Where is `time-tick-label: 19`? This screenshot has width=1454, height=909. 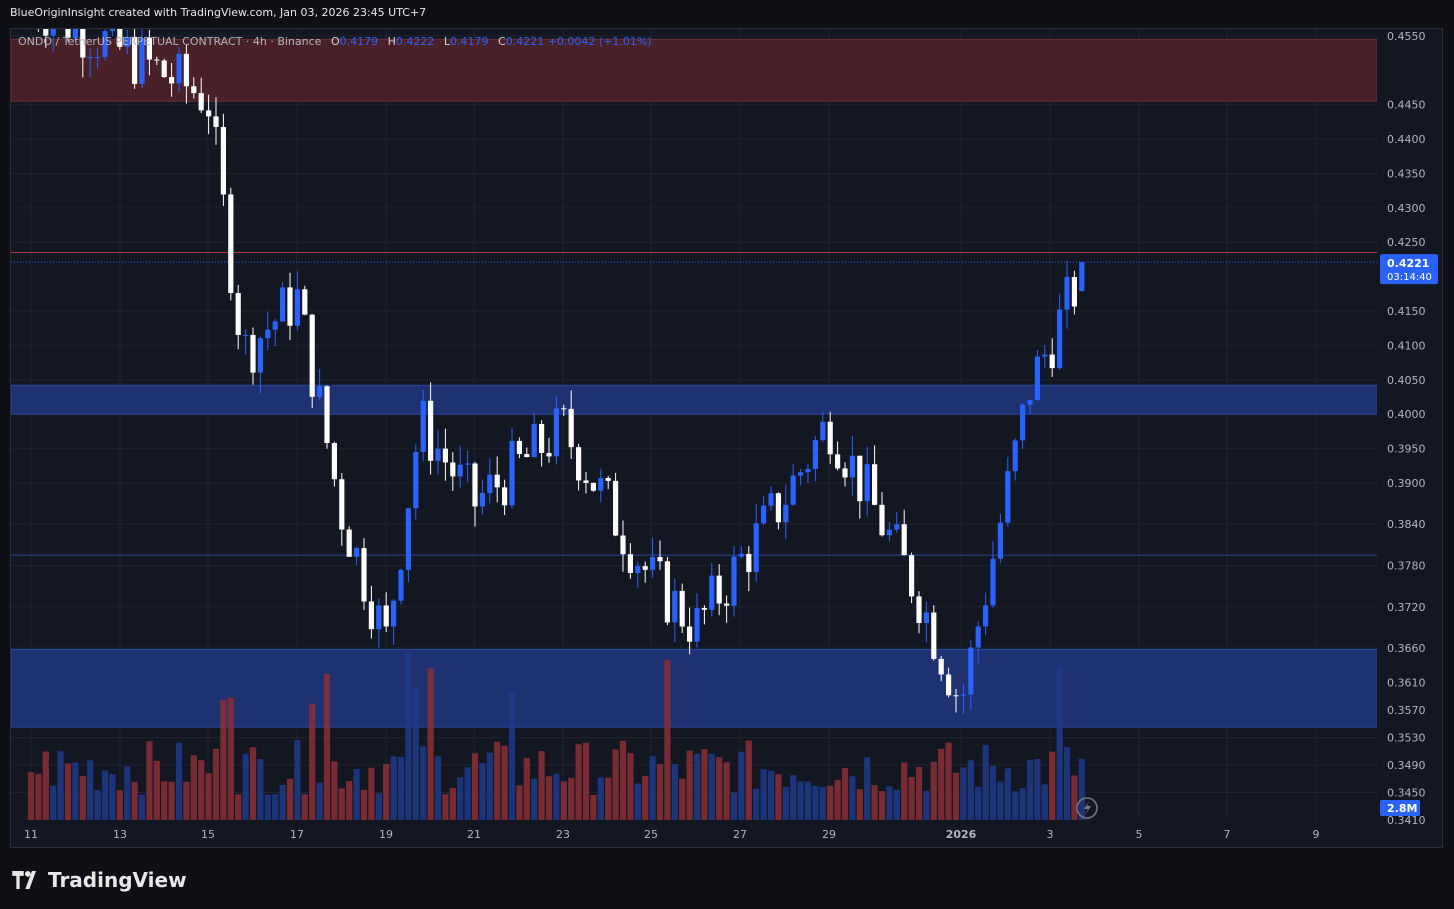
time-tick-label: 19 is located at coordinates (386, 834).